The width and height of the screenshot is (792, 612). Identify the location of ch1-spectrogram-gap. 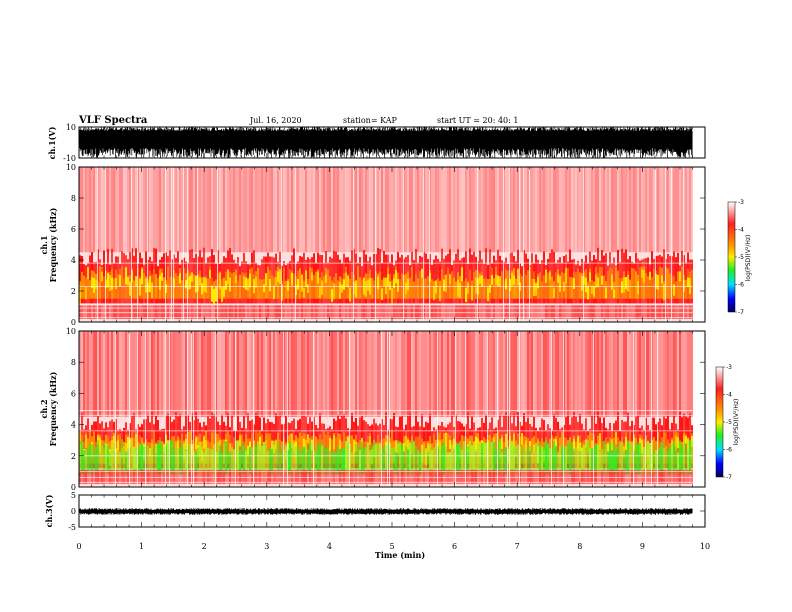
(523, 244).